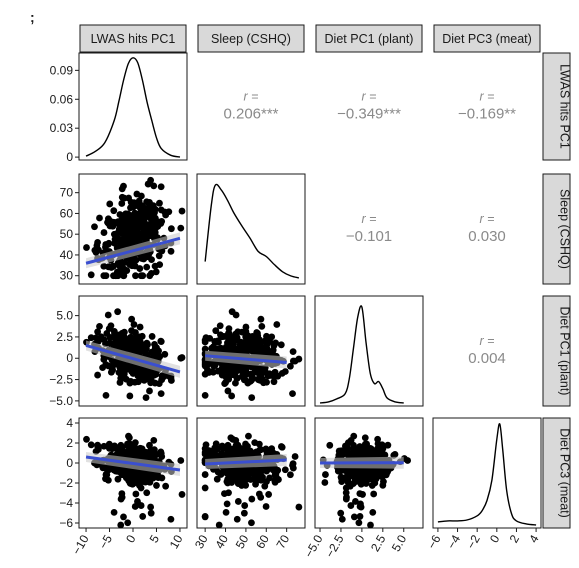 This screenshot has height=568, width=579. What do you see at coordinates (64, 337) in the screenshot?
I see `y-tick-label: 2.5` at bounding box center [64, 337].